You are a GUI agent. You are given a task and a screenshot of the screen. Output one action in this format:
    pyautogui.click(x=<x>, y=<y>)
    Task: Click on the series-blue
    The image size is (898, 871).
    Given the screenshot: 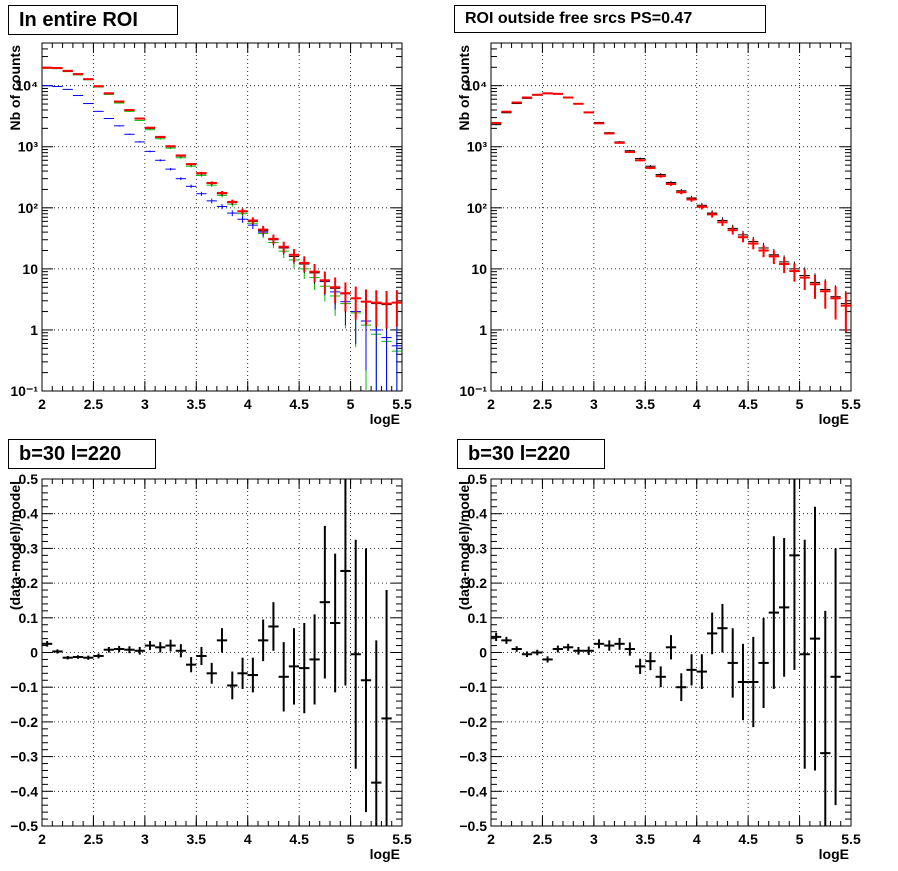 What is the action you would take?
    pyautogui.click(x=222, y=238)
    